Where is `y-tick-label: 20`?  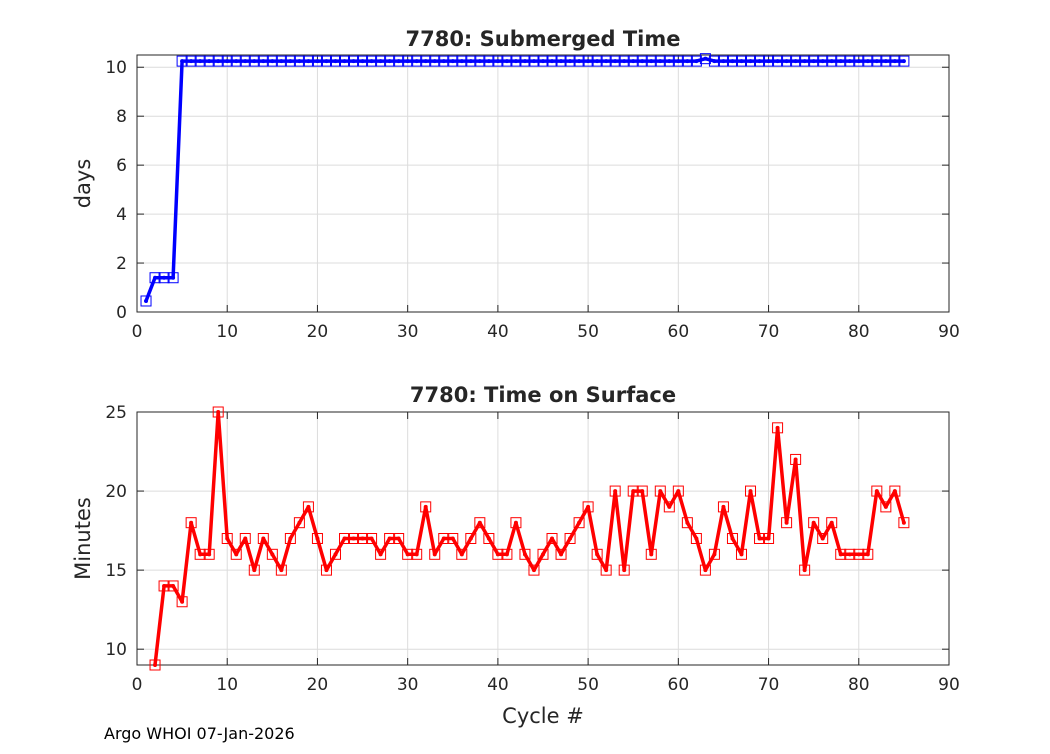
y-tick-label: 20 is located at coordinates (116, 492).